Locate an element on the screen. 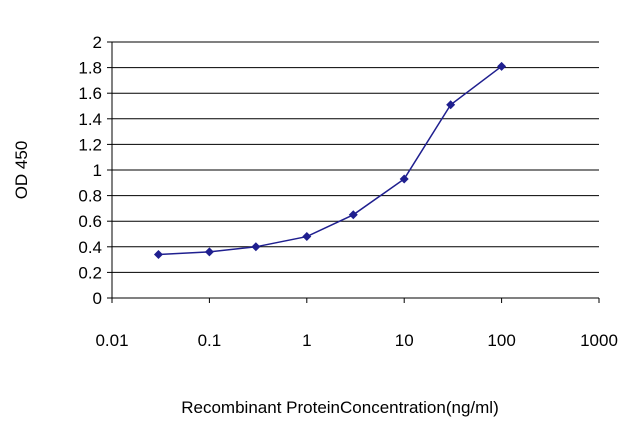  y-tick-label-1: 0.2 is located at coordinates (90, 272).